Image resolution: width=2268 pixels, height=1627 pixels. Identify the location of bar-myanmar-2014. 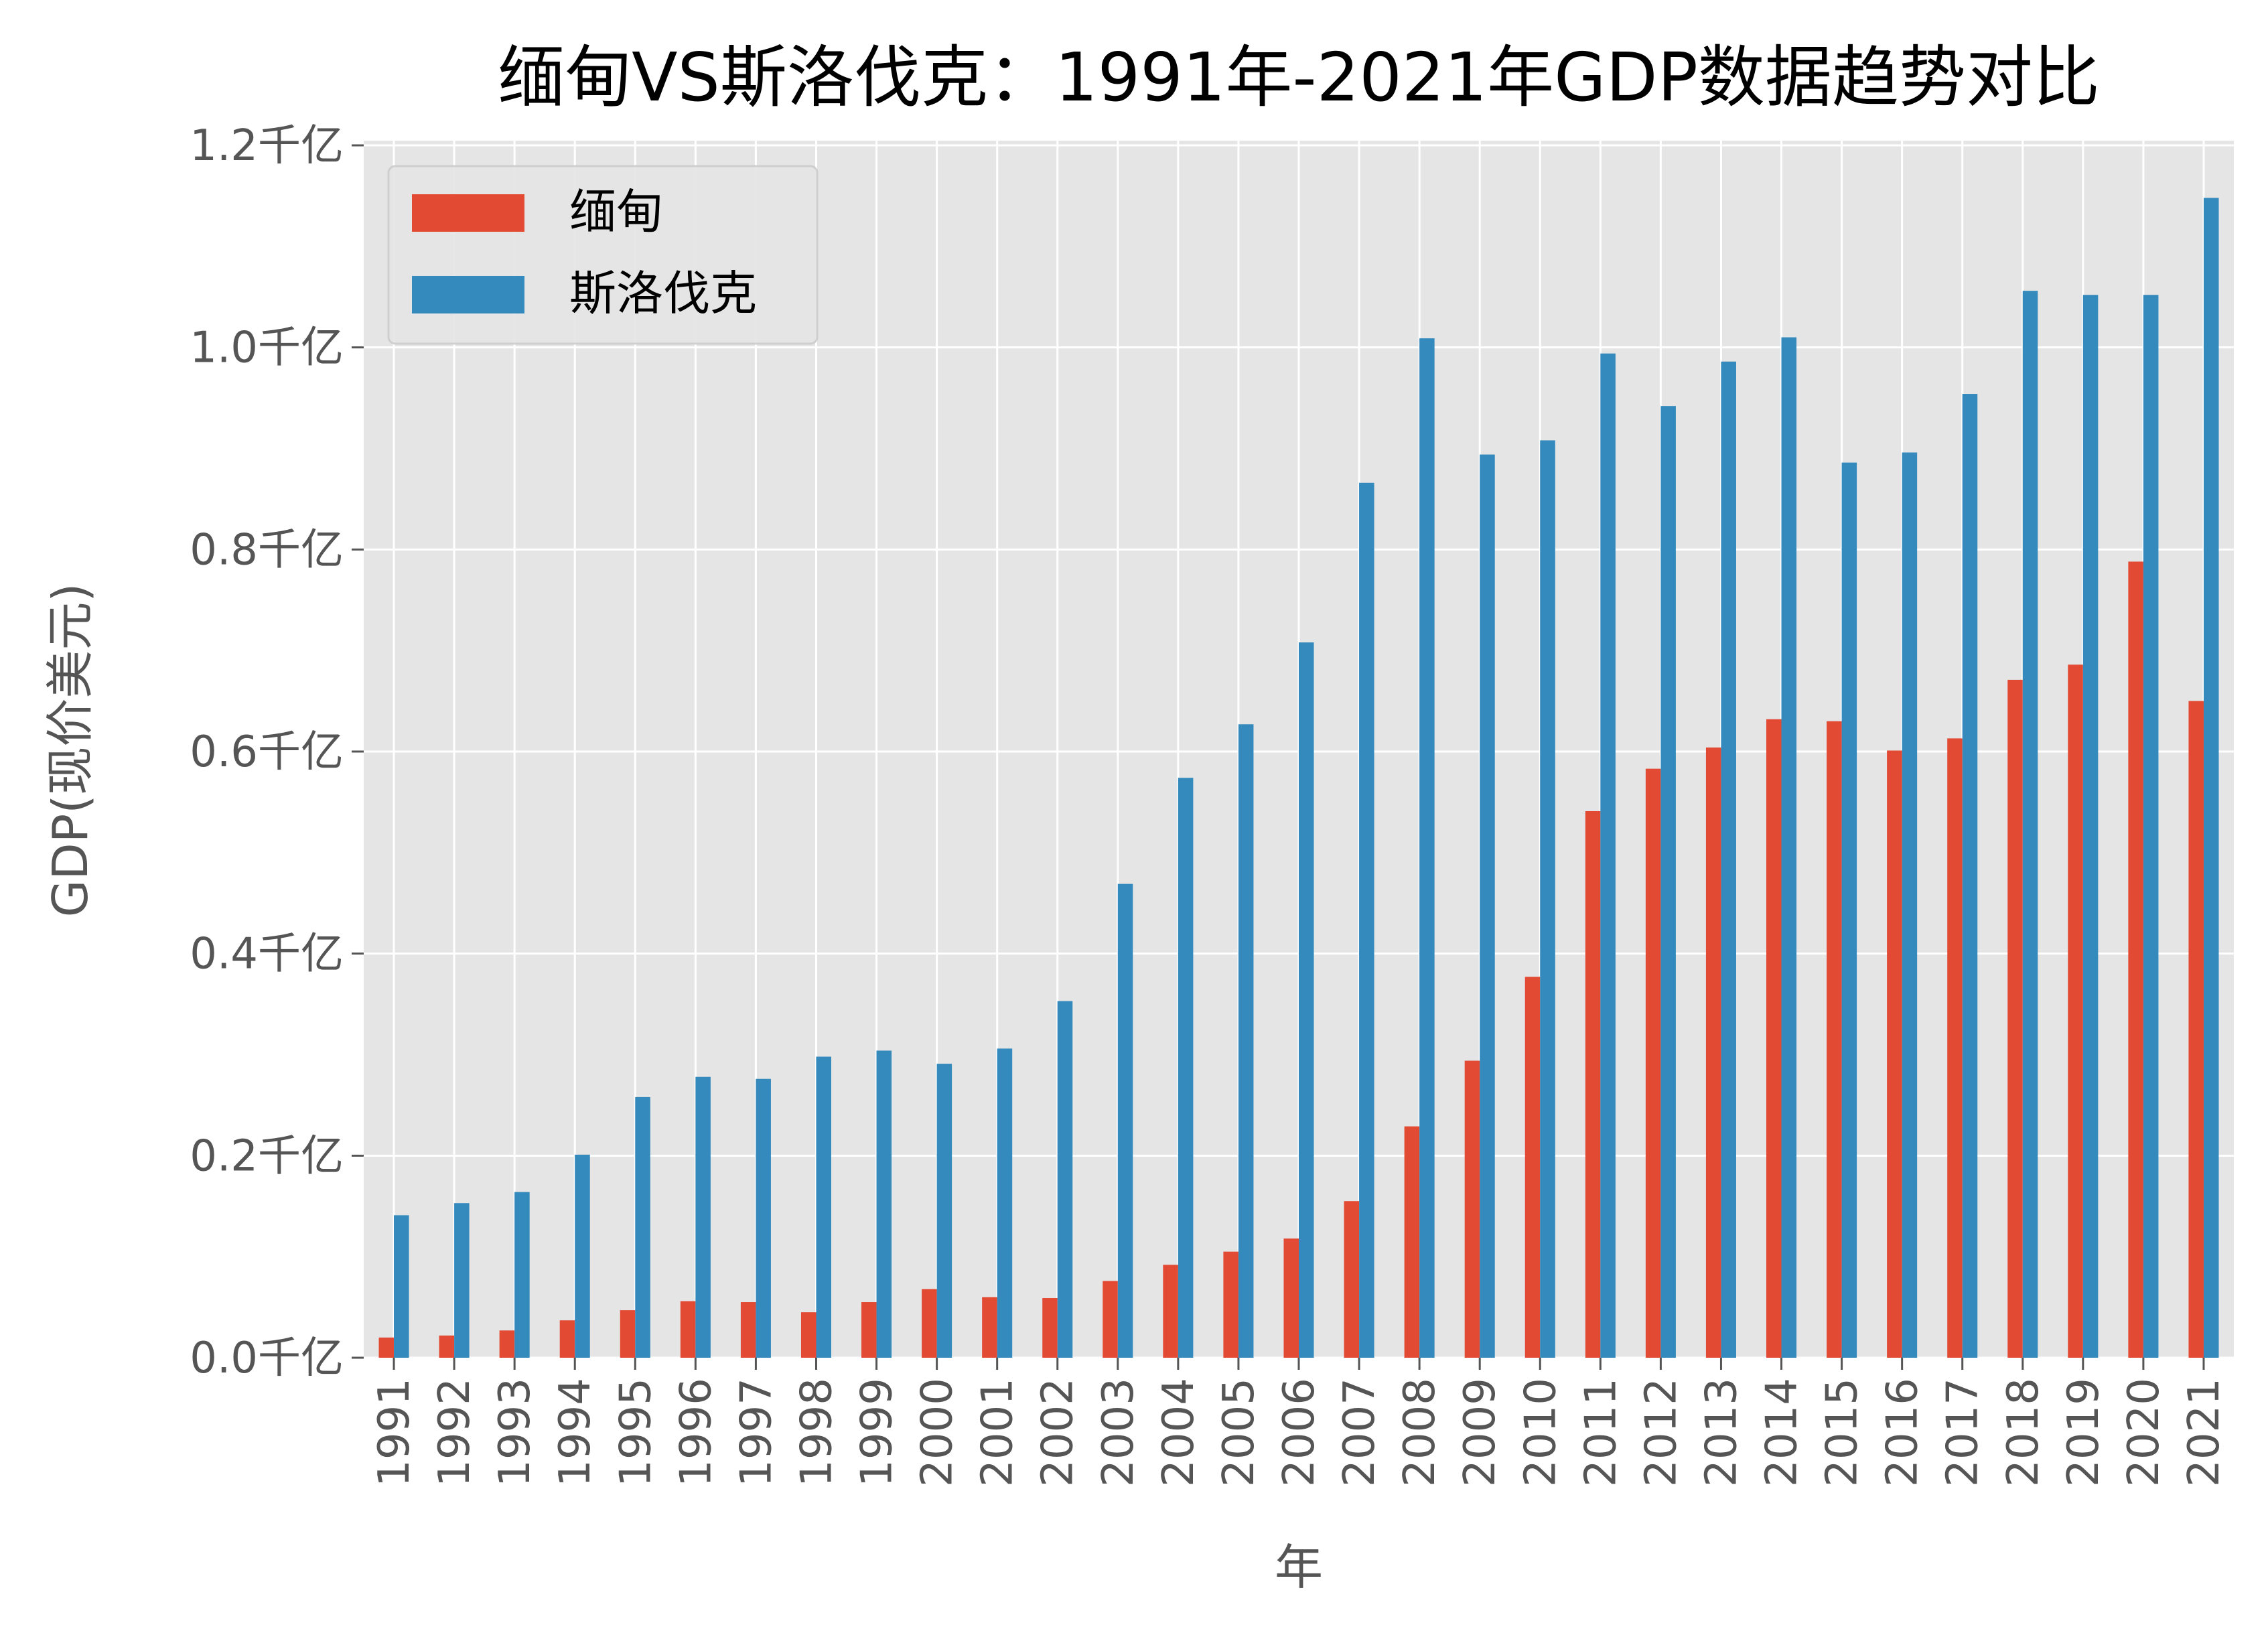
(1774, 1038).